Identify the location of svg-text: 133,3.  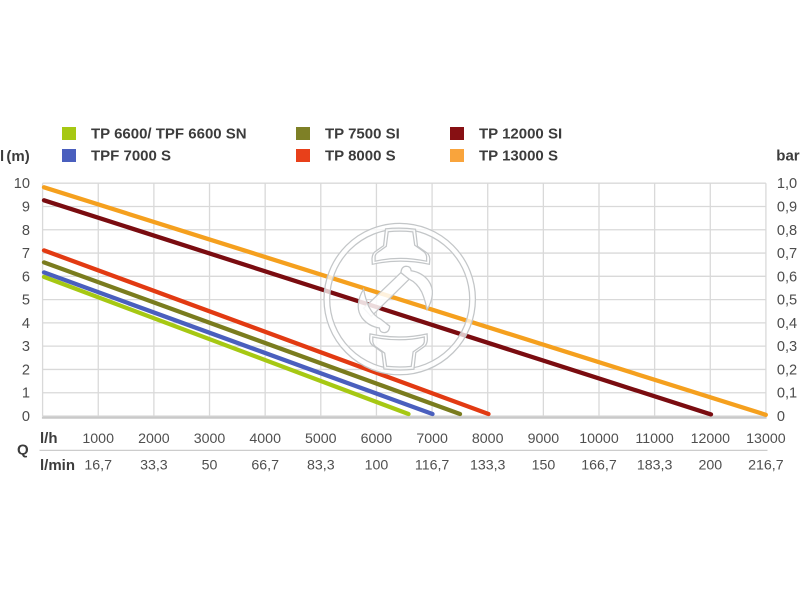
(488, 466).